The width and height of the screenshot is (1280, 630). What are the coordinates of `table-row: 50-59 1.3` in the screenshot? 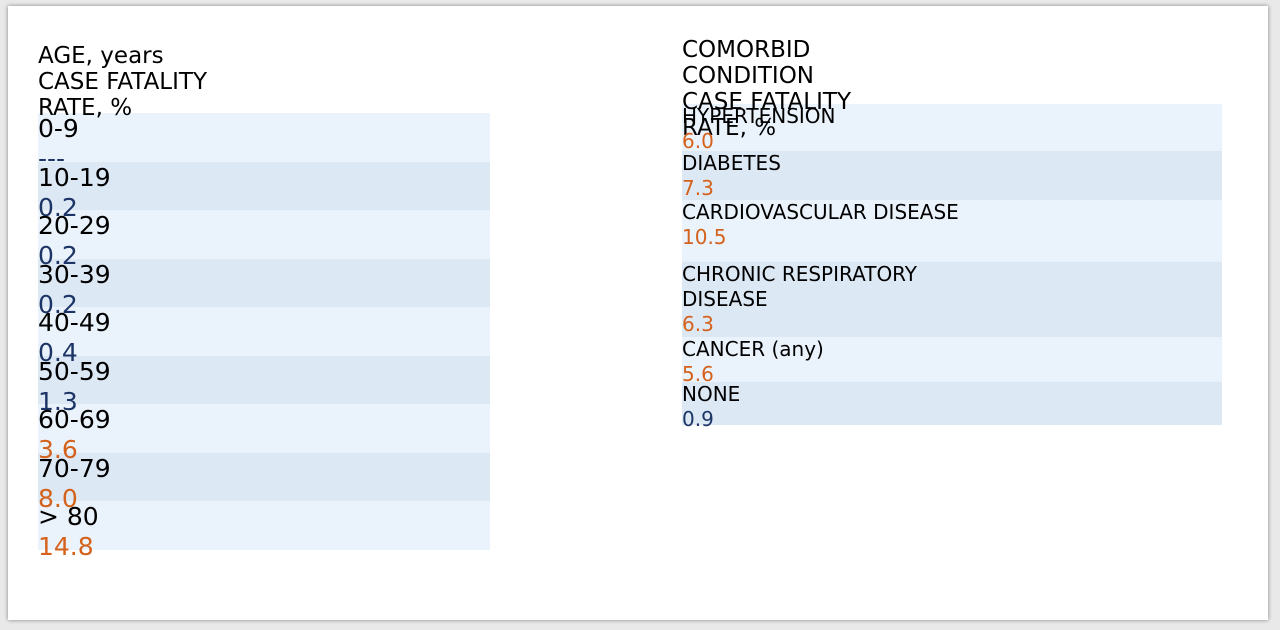 It's located at (264, 385).